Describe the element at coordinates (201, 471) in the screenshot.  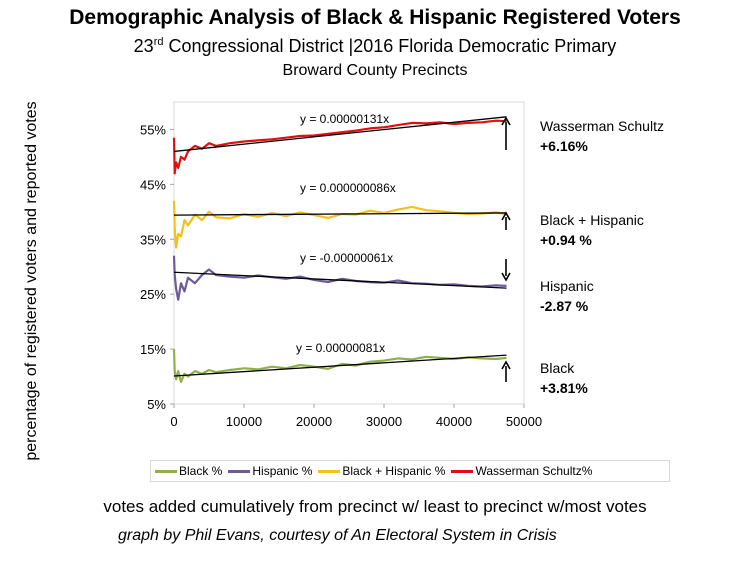
I see `legend-label-black: Black %` at that location.